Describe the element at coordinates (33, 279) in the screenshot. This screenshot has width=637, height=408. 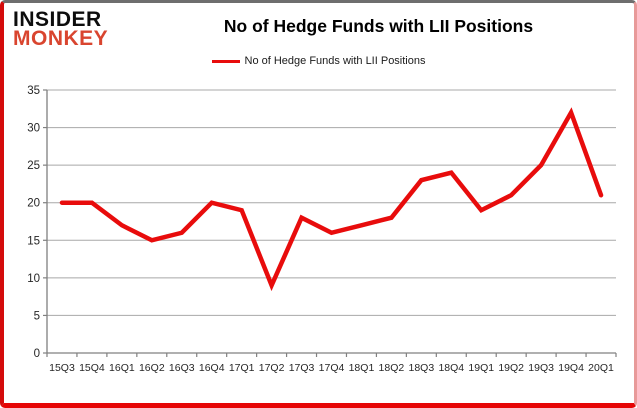
I see `y-axis-label-10: 10` at that location.